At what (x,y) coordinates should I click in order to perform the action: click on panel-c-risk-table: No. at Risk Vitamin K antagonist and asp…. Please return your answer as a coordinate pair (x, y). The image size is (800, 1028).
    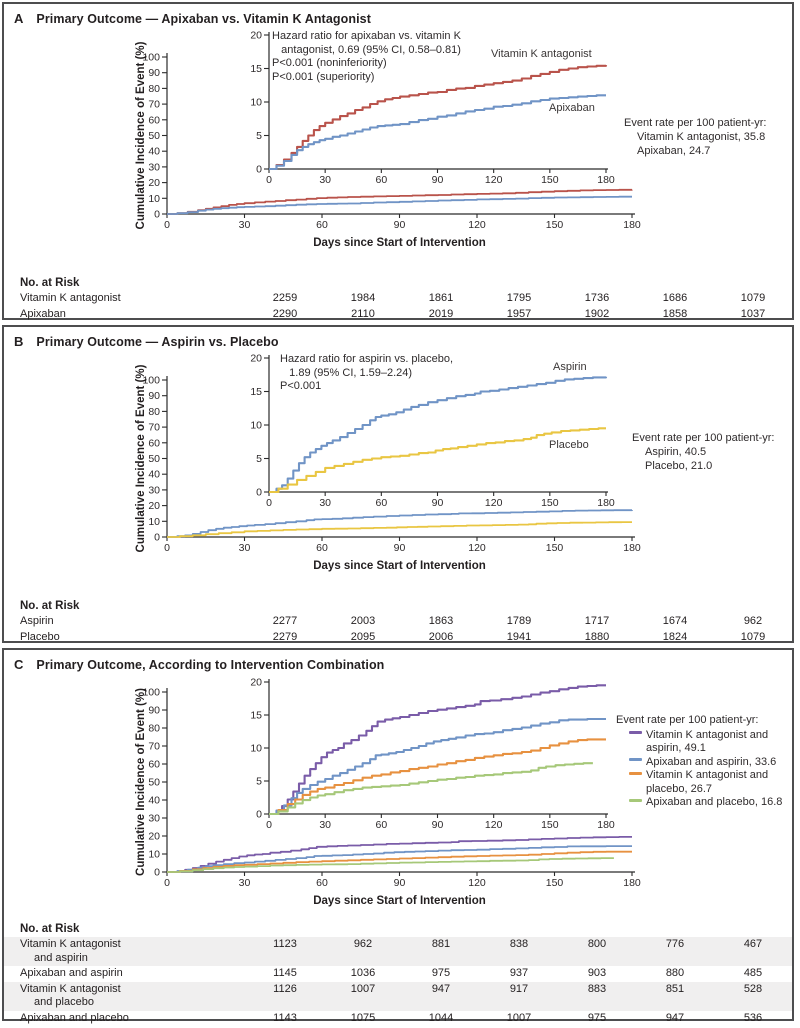
    Looking at the image, I should click on (398, 973).